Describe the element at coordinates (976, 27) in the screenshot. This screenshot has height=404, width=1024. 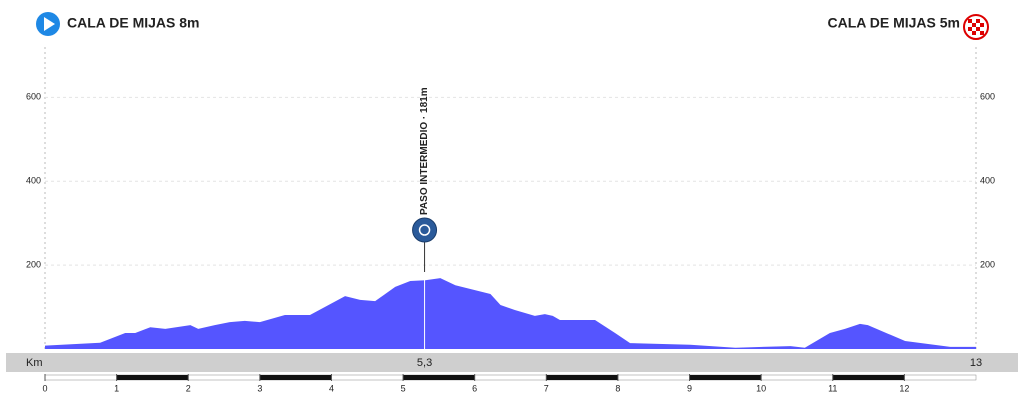
I see `finish-icon` at that location.